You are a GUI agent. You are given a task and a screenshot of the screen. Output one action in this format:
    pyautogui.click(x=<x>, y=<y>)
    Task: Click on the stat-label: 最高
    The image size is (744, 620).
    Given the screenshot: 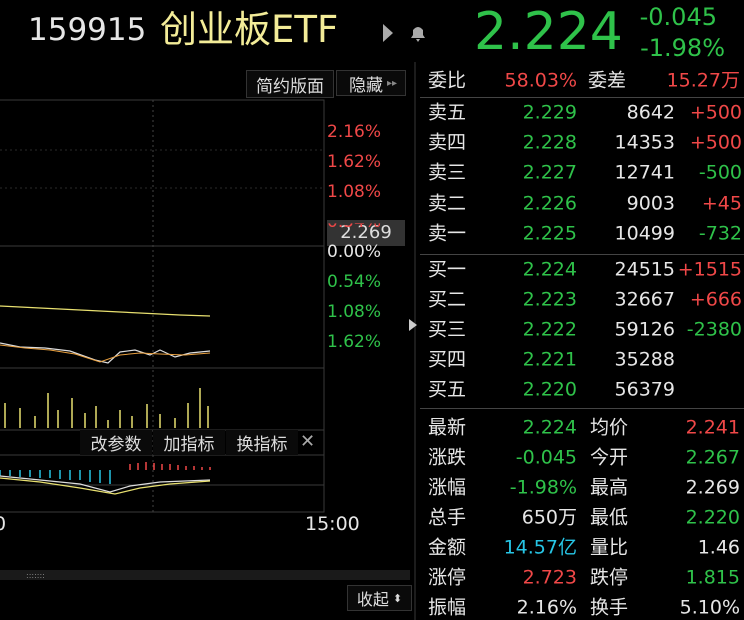 What is the action you would take?
    pyautogui.click(x=609, y=487)
    